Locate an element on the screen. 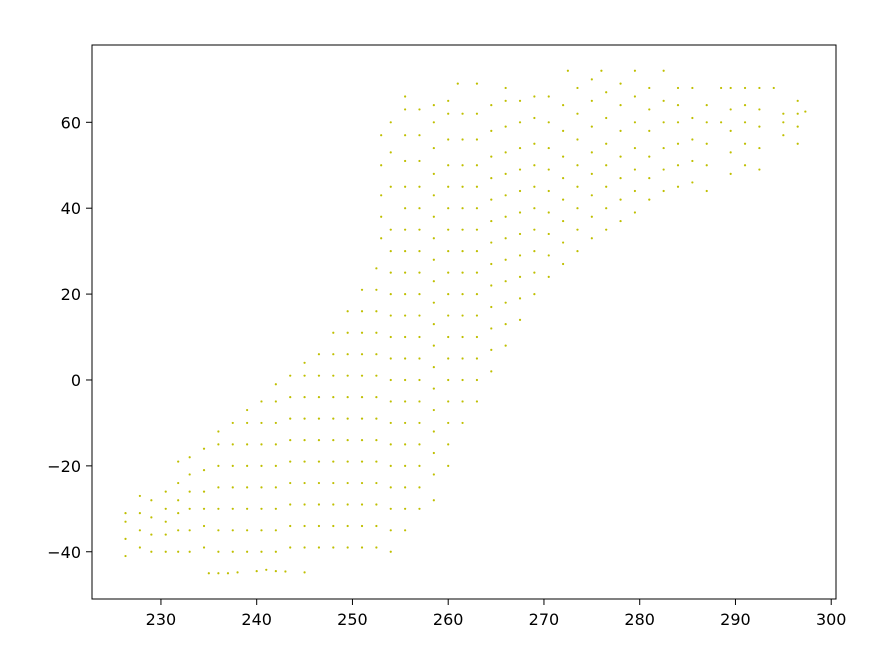 The height and width of the screenshot is (655, 871). x-axis: 230 240 250 260 270 280 290 300 is located at coordinates (496, 614).